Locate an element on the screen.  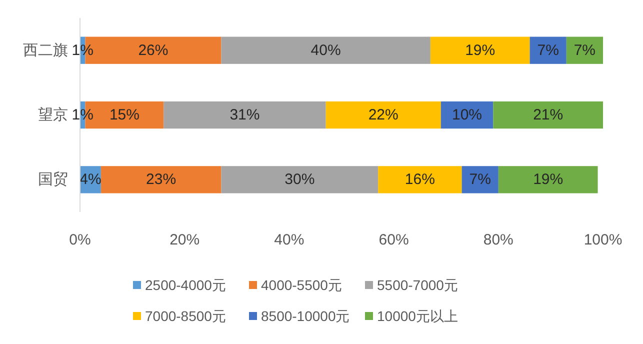
data-label: 16% is located at coordinates (419, 179).